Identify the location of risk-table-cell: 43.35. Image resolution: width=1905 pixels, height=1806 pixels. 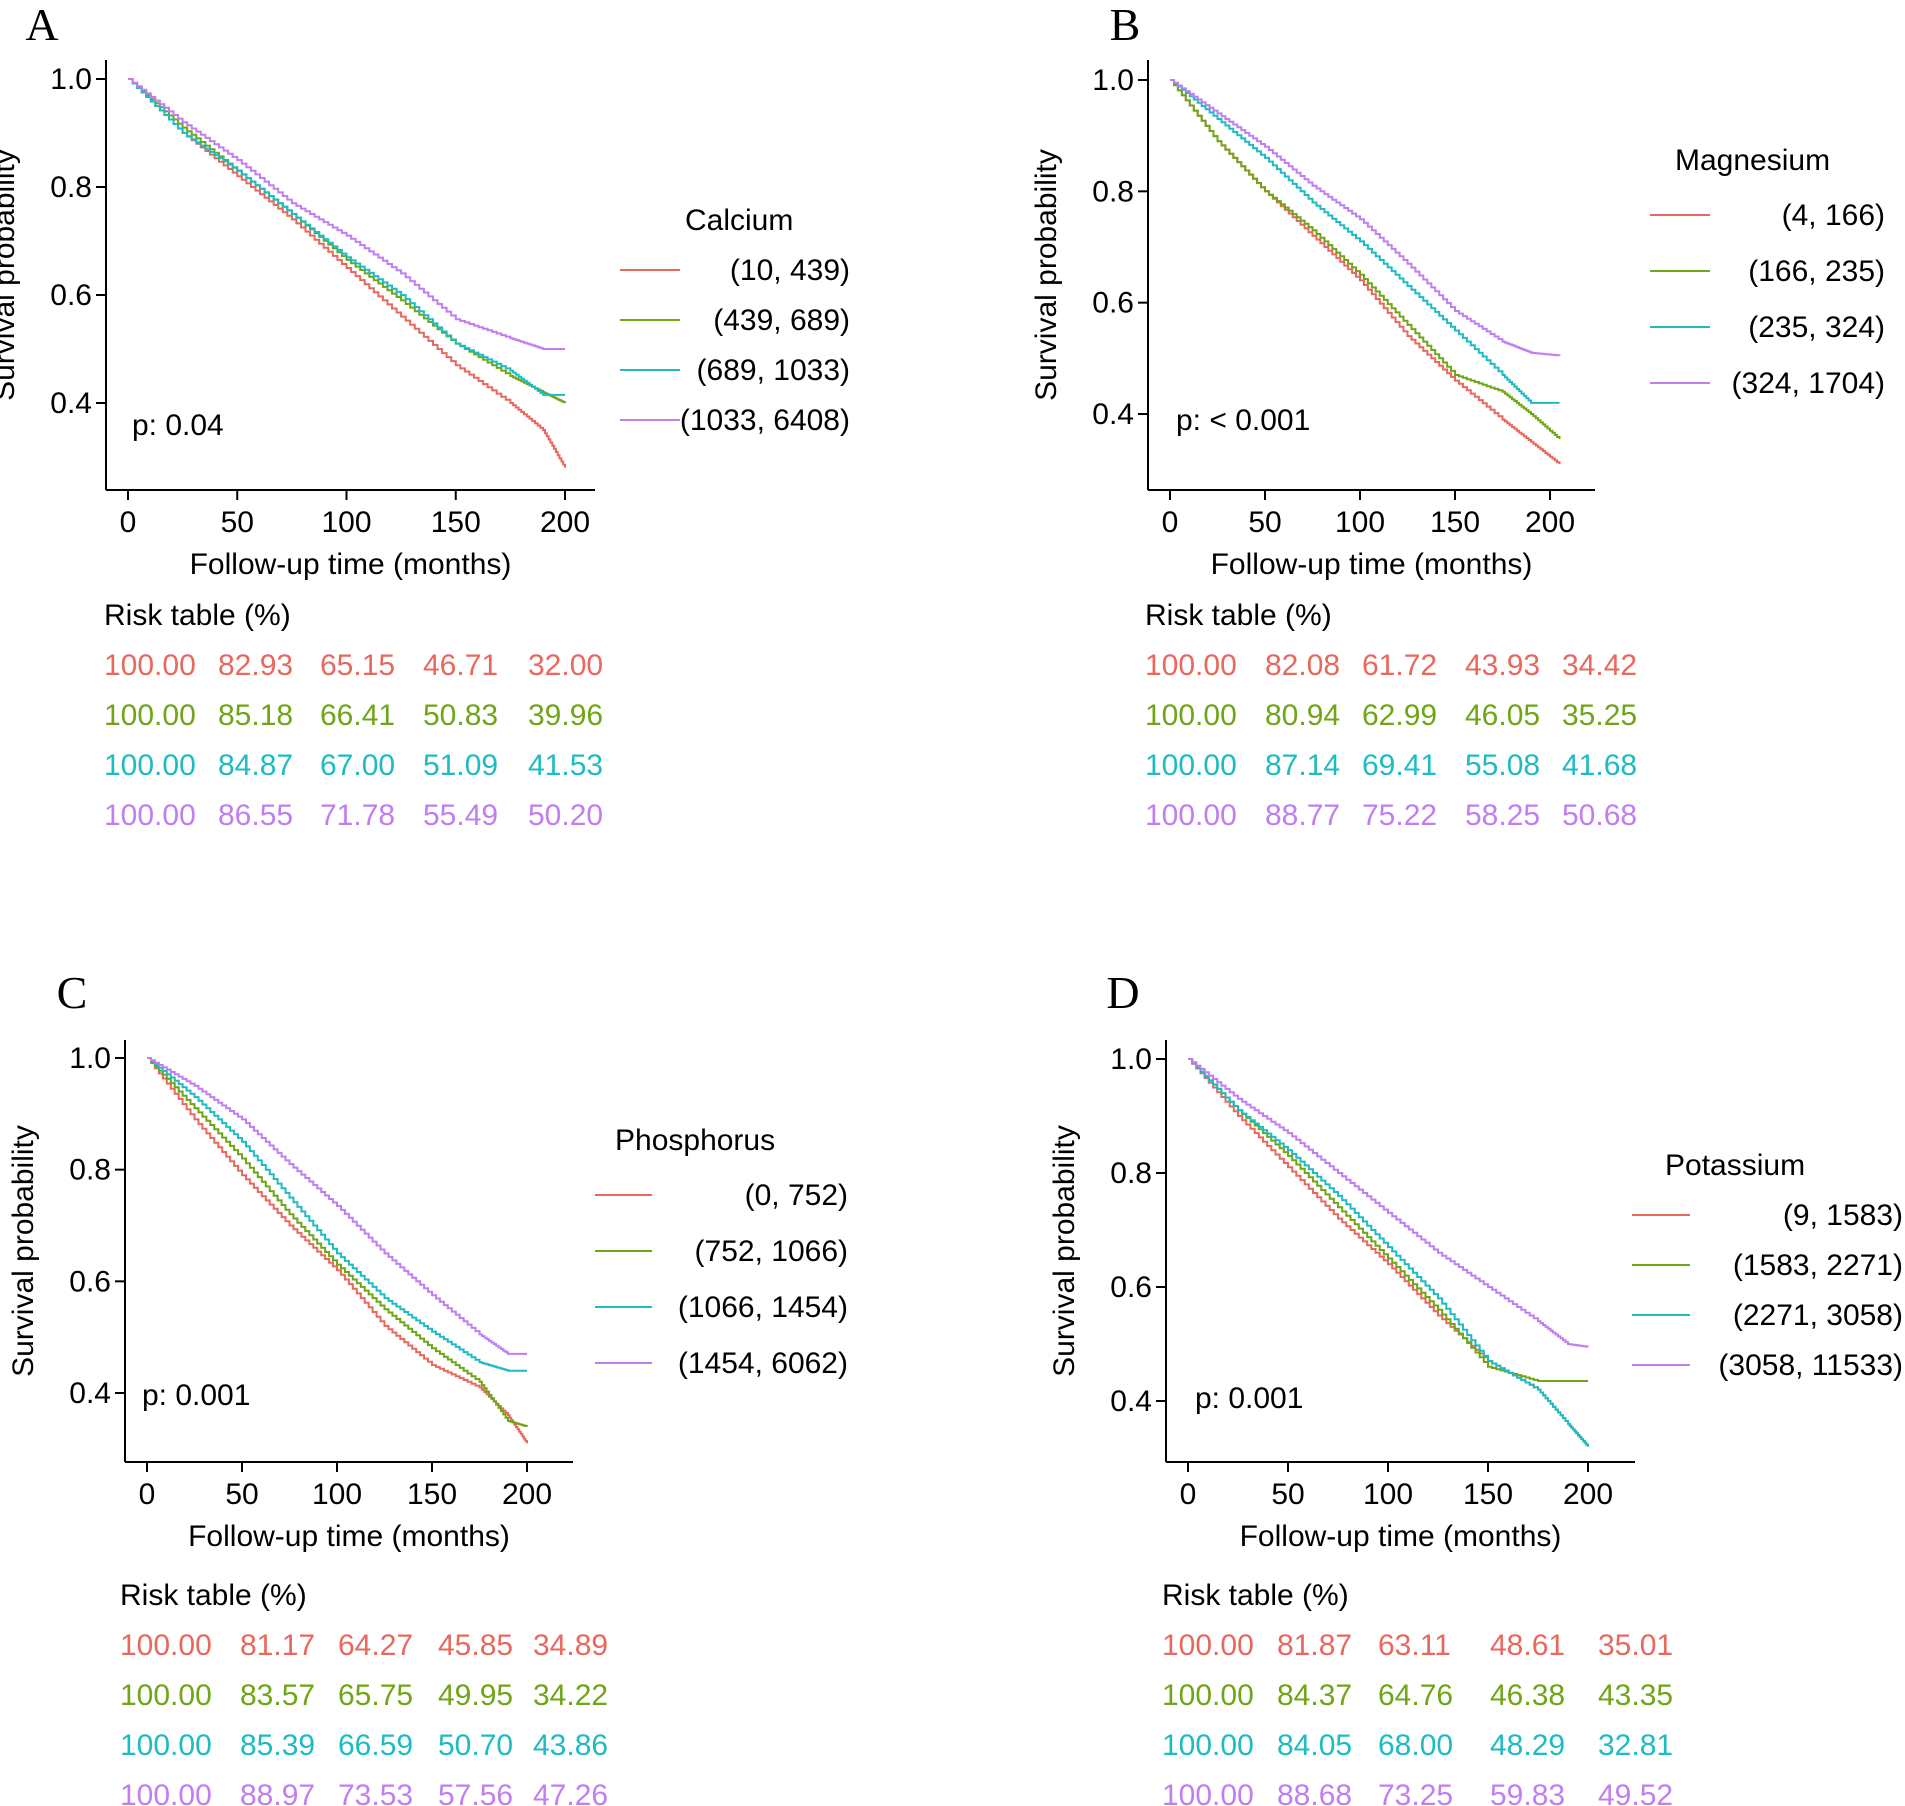
(1635, 1695).